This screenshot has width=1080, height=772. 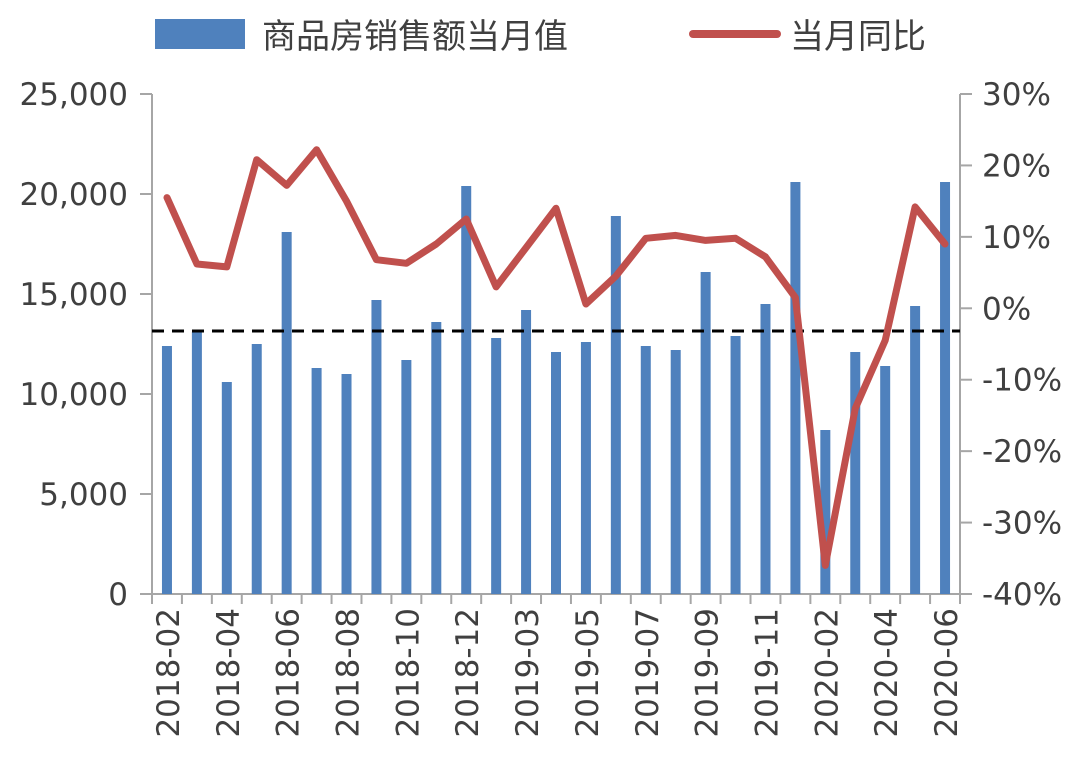 I want to click on right-axis-tick-label: -10%, so click(x=1022, y=381).